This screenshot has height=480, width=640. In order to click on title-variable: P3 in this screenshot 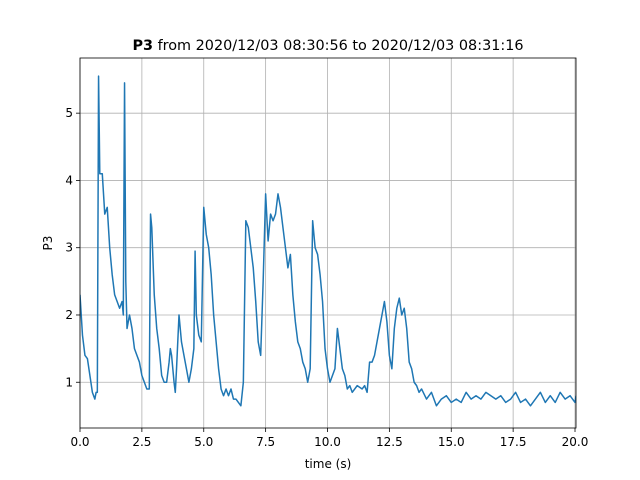, I will do `click(142, 46)`.